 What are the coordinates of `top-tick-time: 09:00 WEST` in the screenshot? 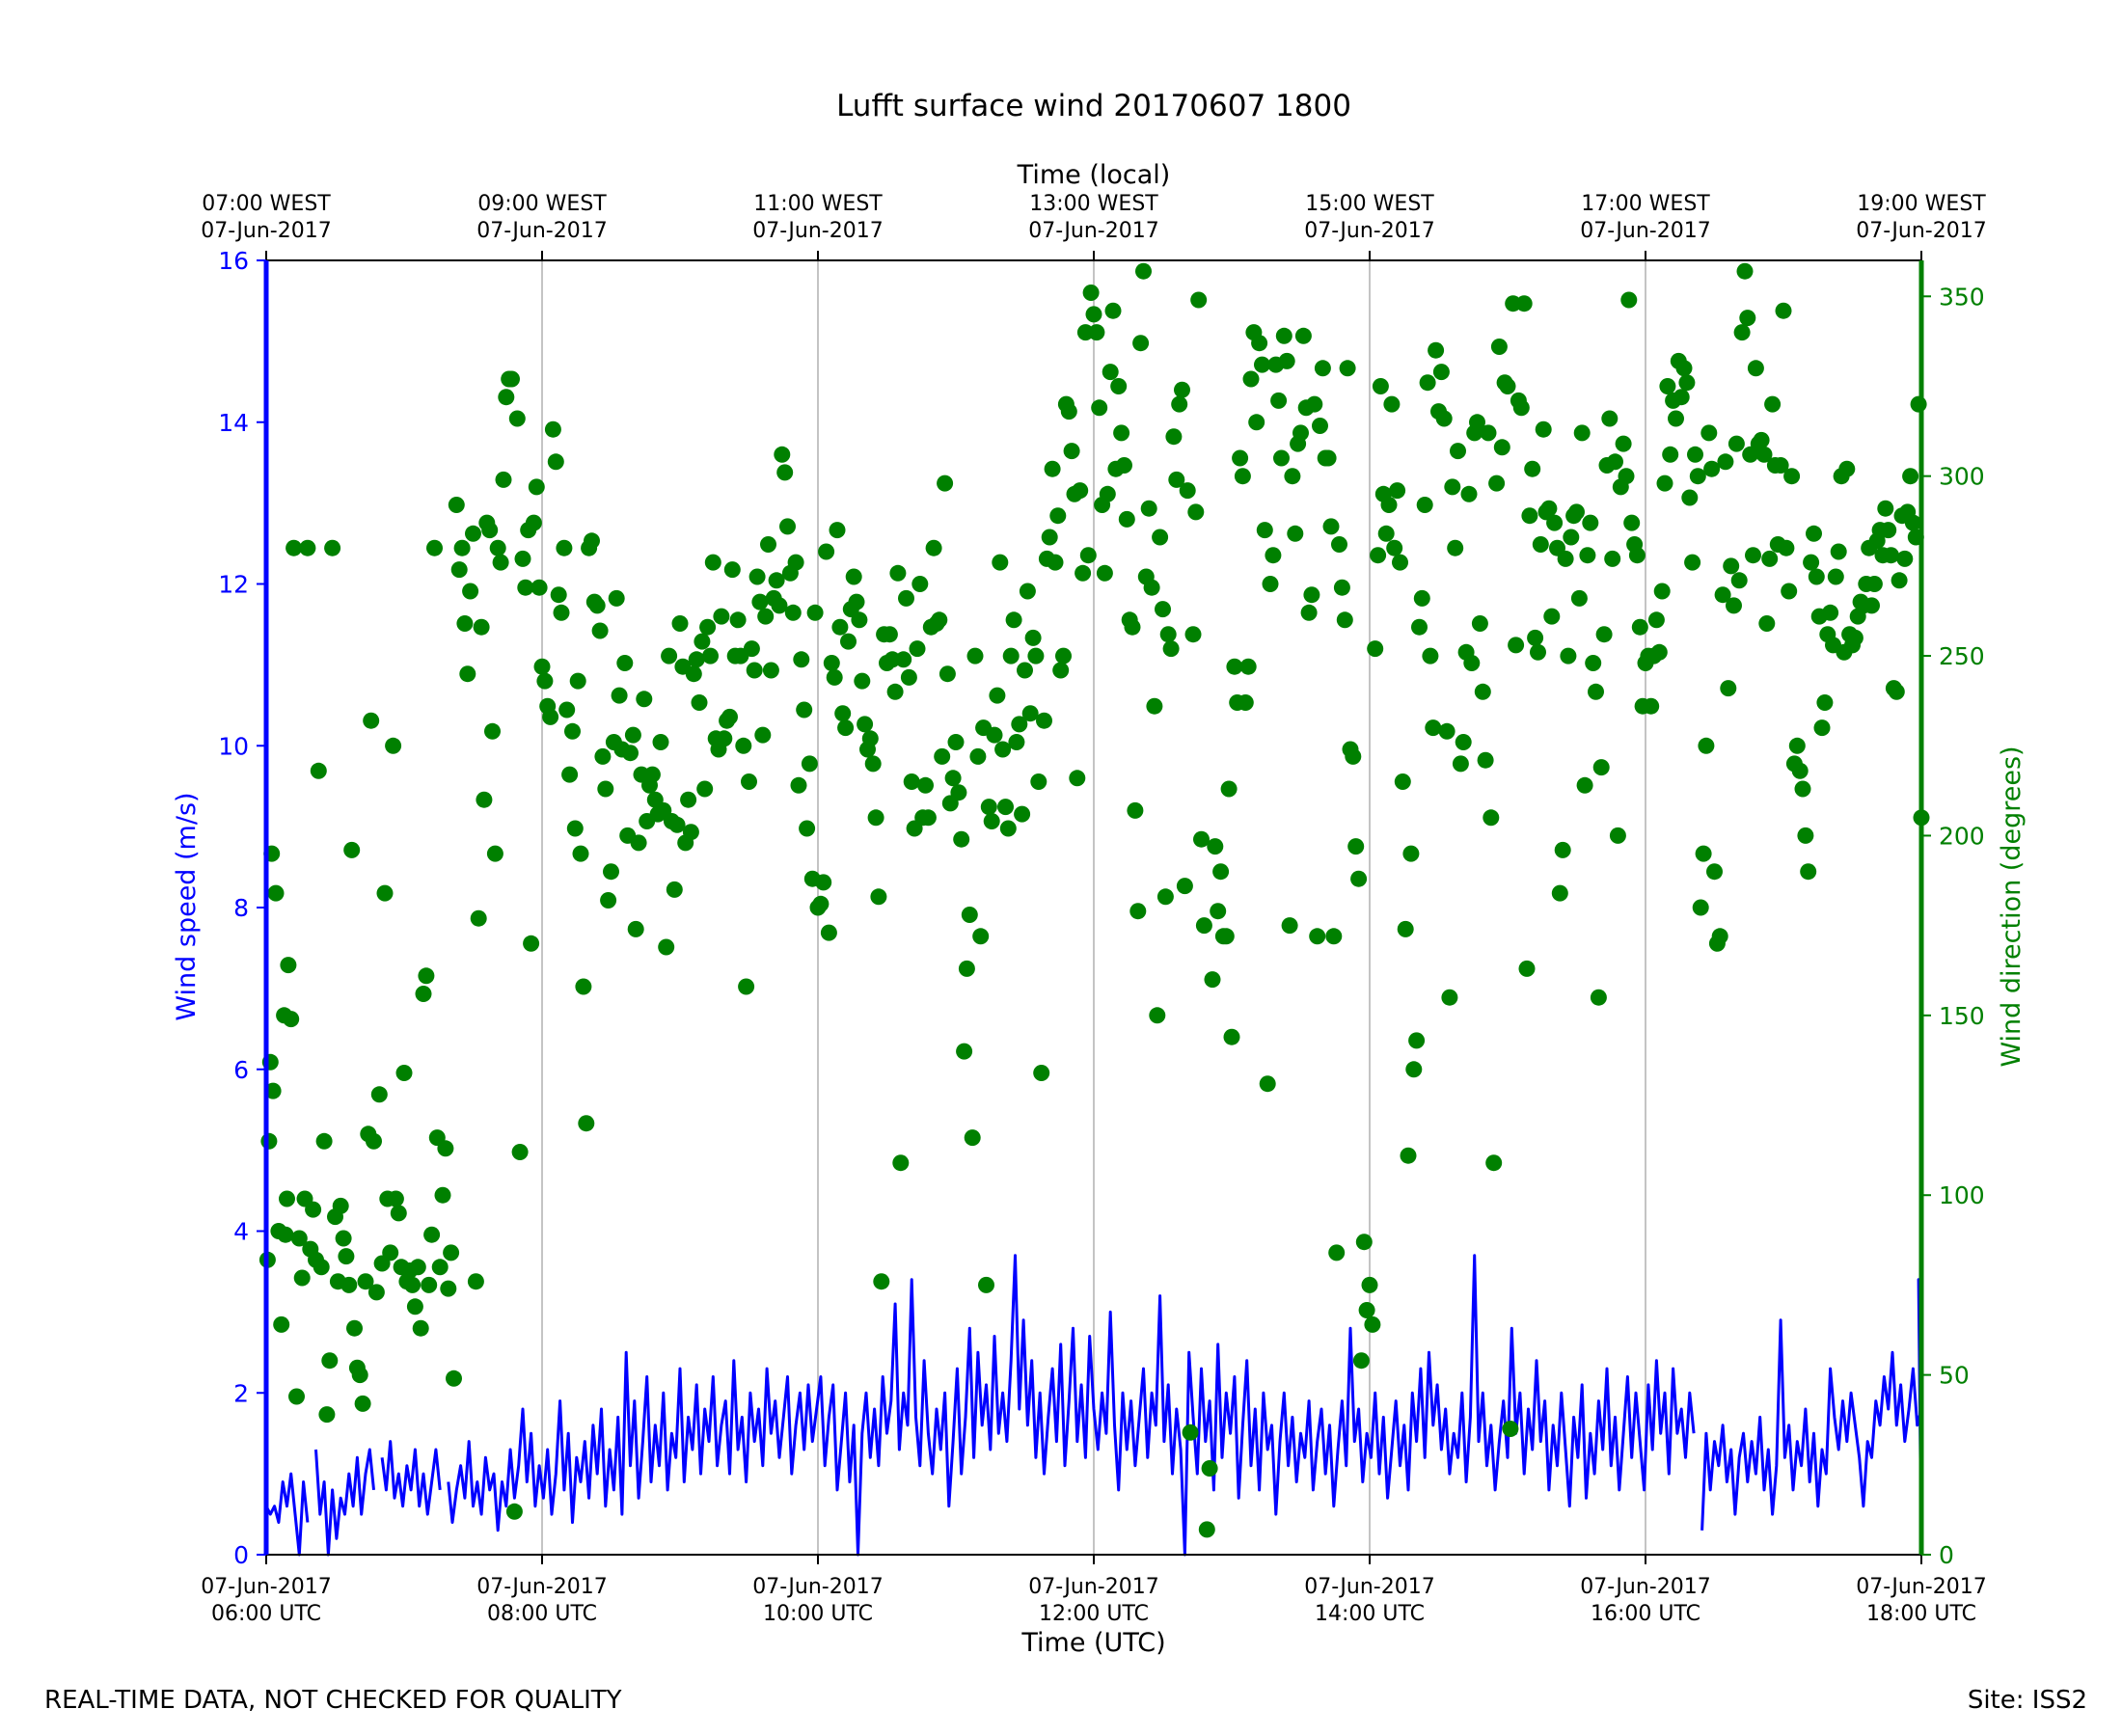 It's located at (542, 204).